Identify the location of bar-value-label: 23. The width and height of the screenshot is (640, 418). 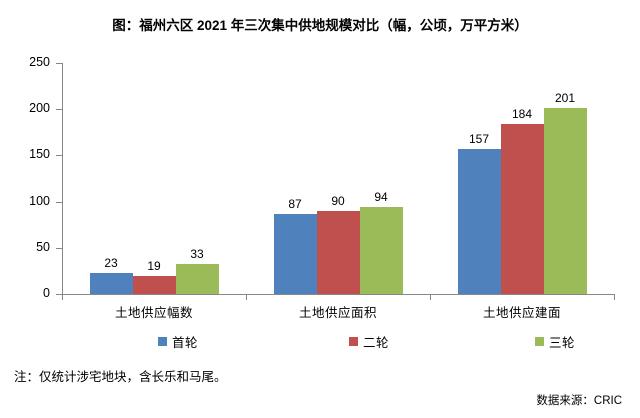
(111, 262).